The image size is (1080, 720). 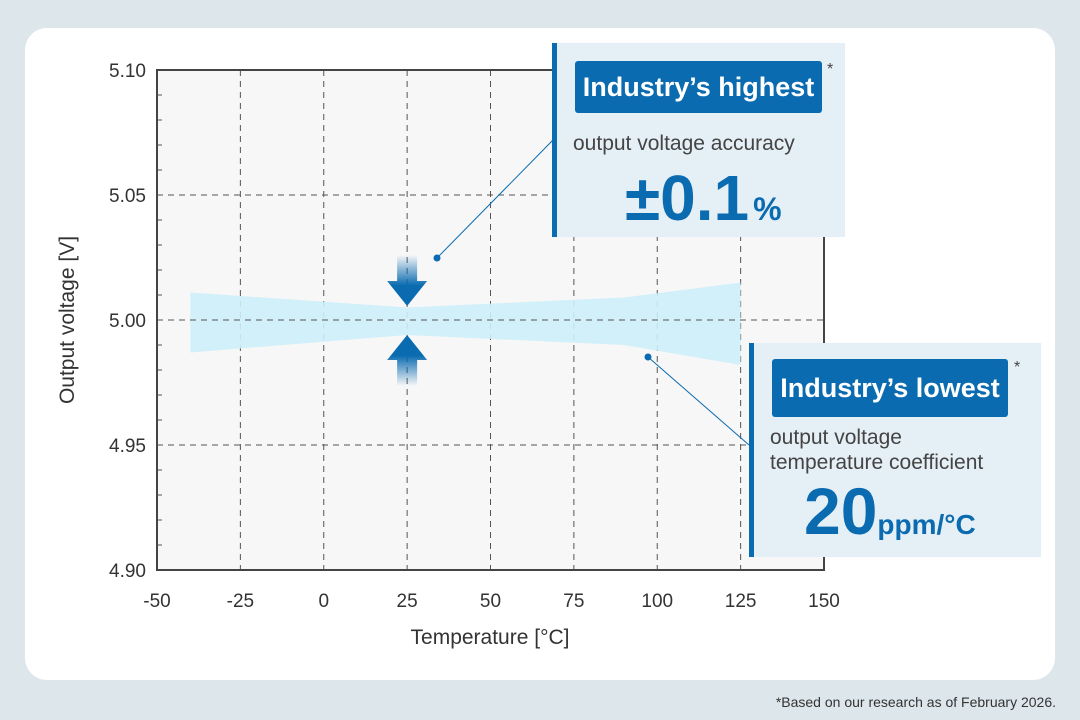 I want to click on accuracy-value-group: ±0.1%, so click(x=703, y=198).